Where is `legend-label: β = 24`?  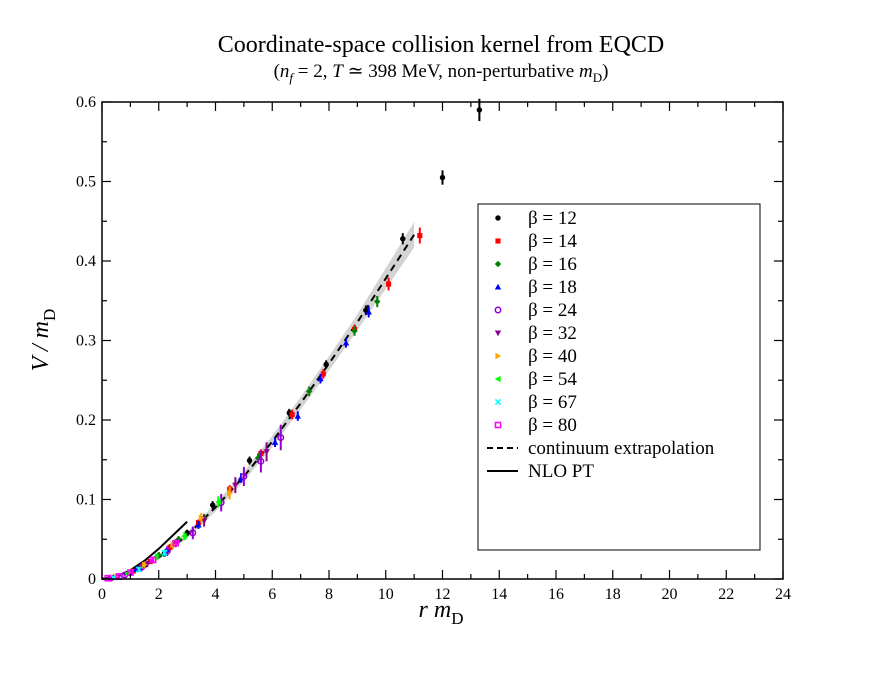 legend-label: β = 24 is located at coordinates (552, 310).